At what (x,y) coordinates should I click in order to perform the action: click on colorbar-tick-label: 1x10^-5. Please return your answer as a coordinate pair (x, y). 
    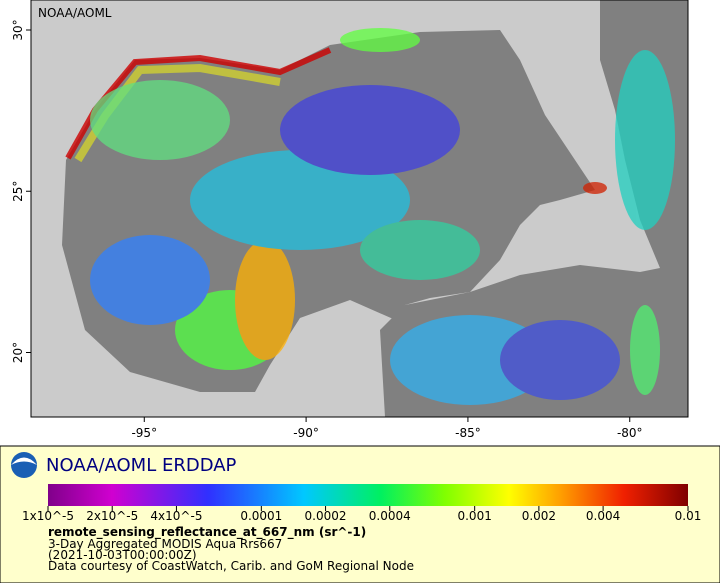
    Looking at the image, I should click on (48, 516).